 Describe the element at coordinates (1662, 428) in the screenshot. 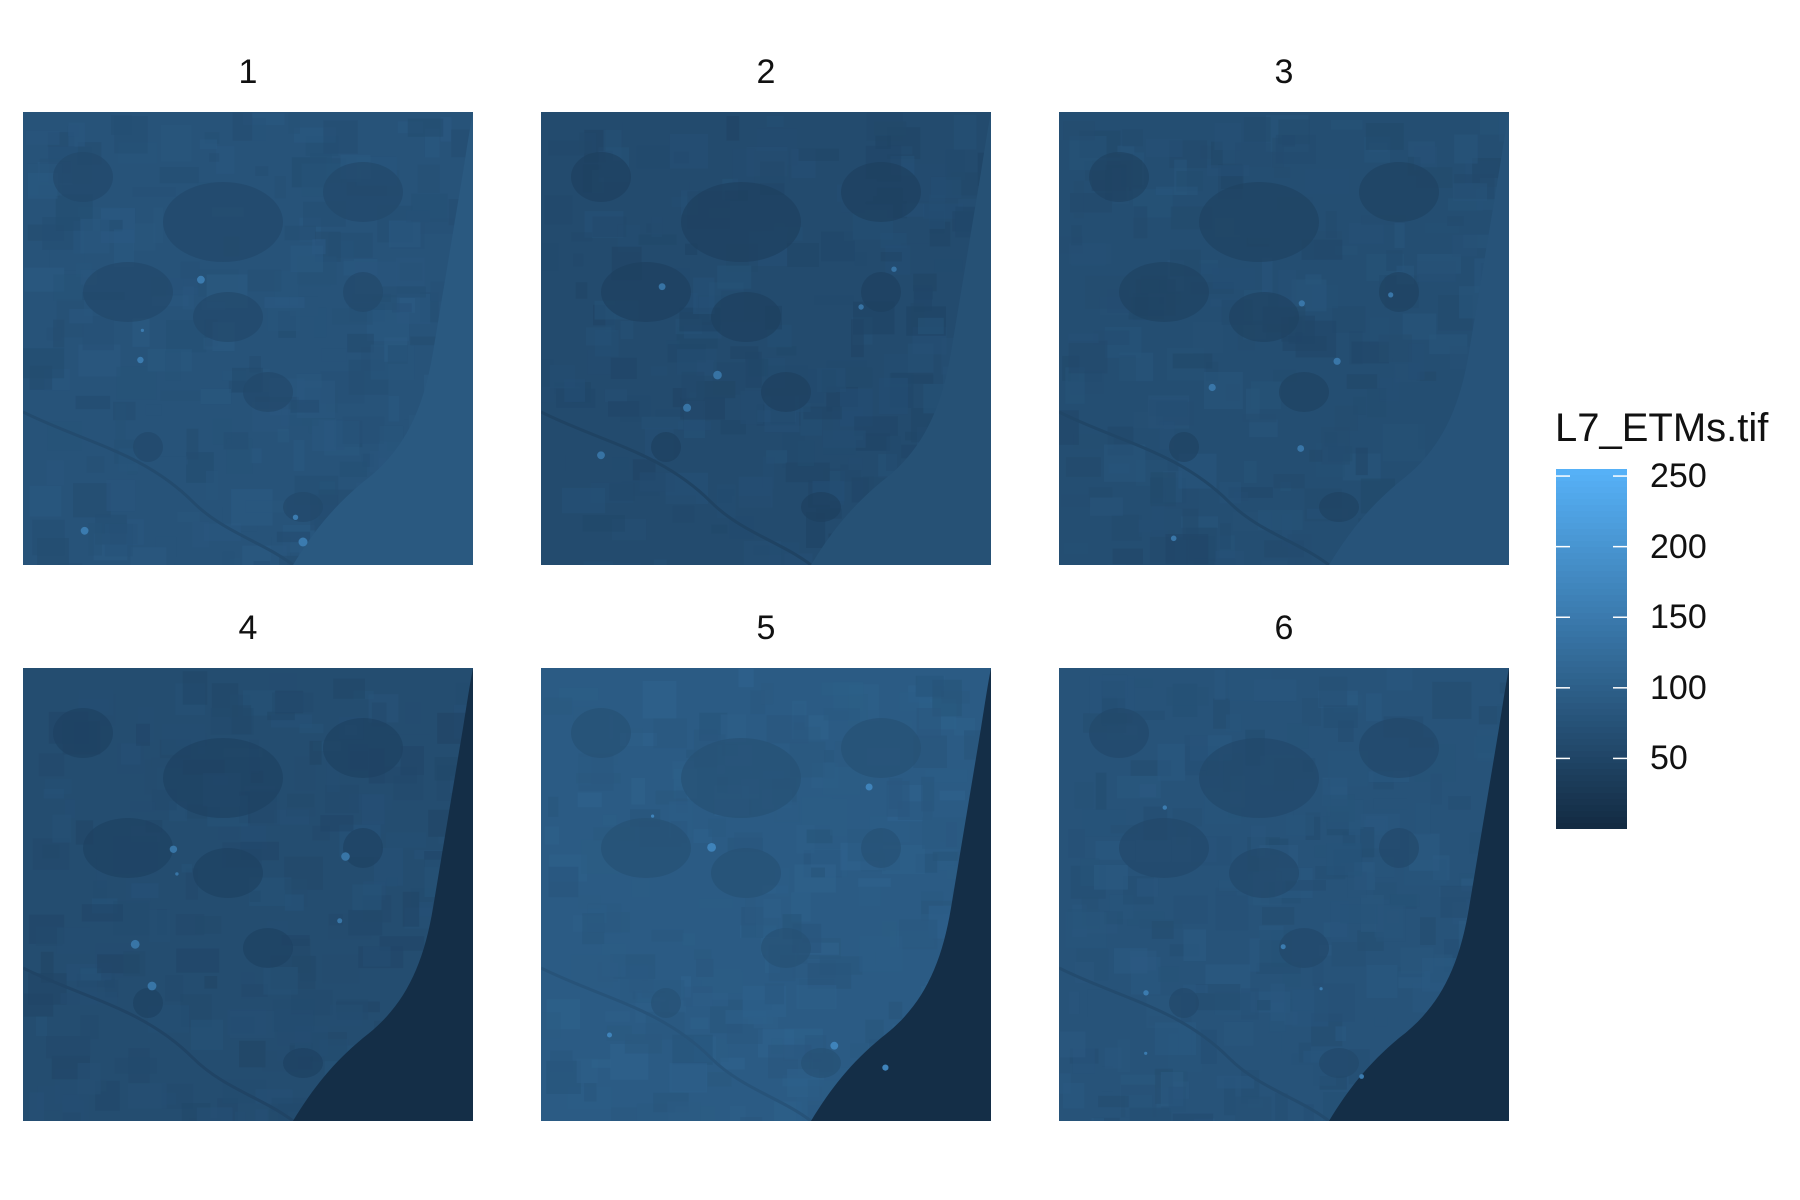

I see `legend-title: L7_ETMs.tif` at that location.